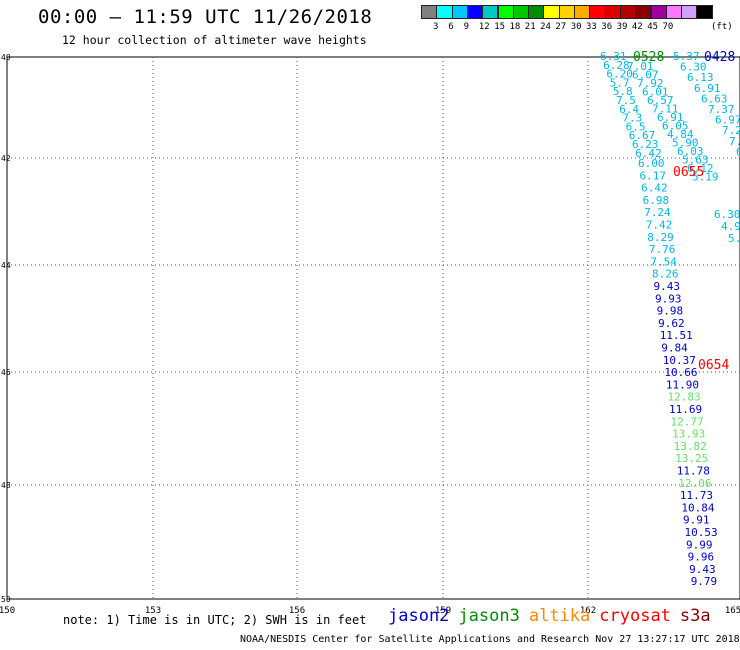 Image resolution: width=740 pixels, height=650 pixels. I want to click on wave-height-value: 7.37, so click(721, 109).